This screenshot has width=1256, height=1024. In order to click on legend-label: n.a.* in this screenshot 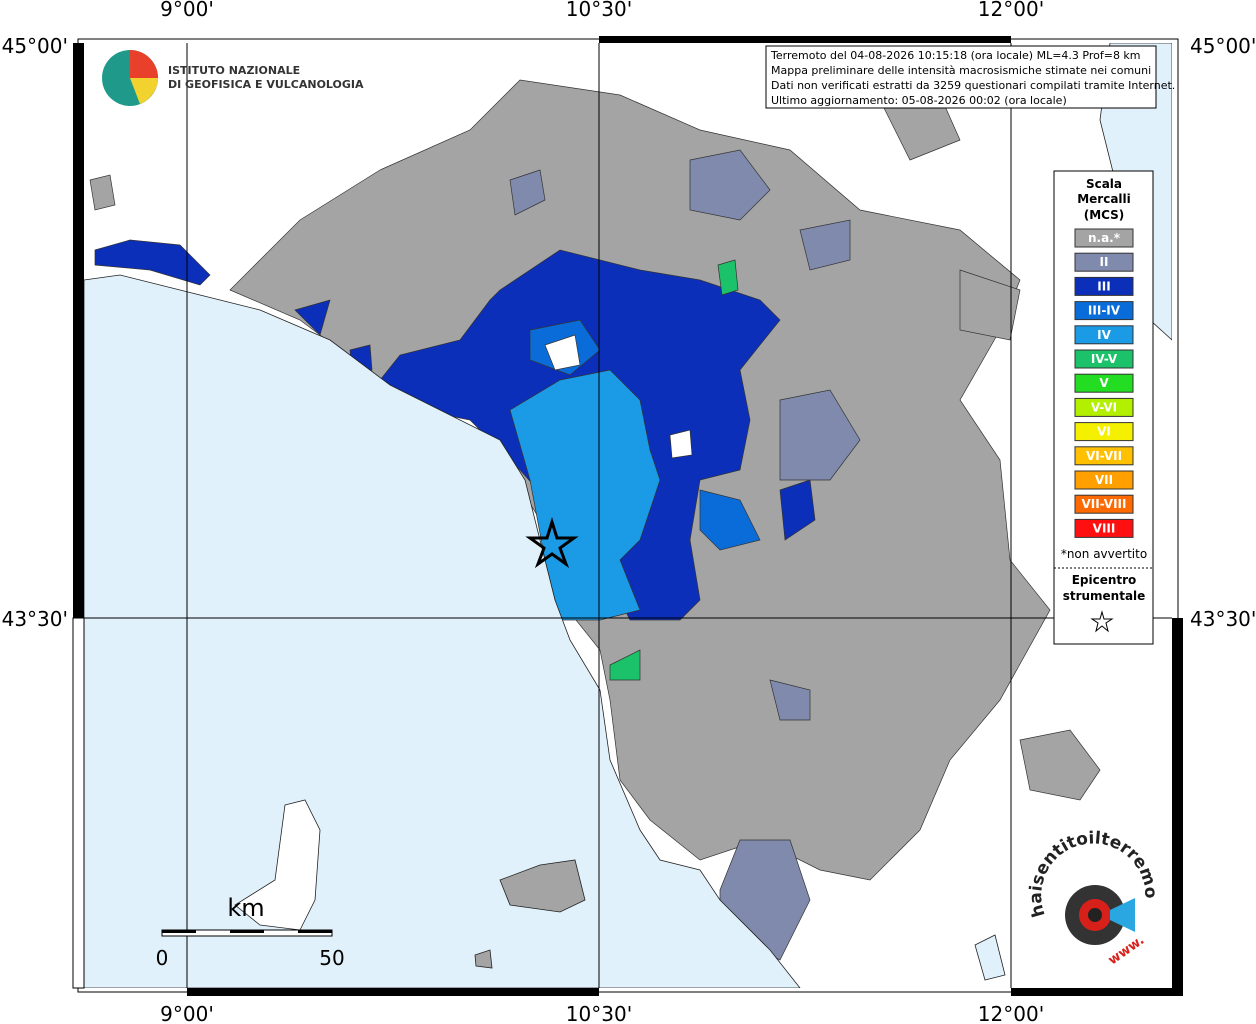, I will do `click(1104, 238)`.